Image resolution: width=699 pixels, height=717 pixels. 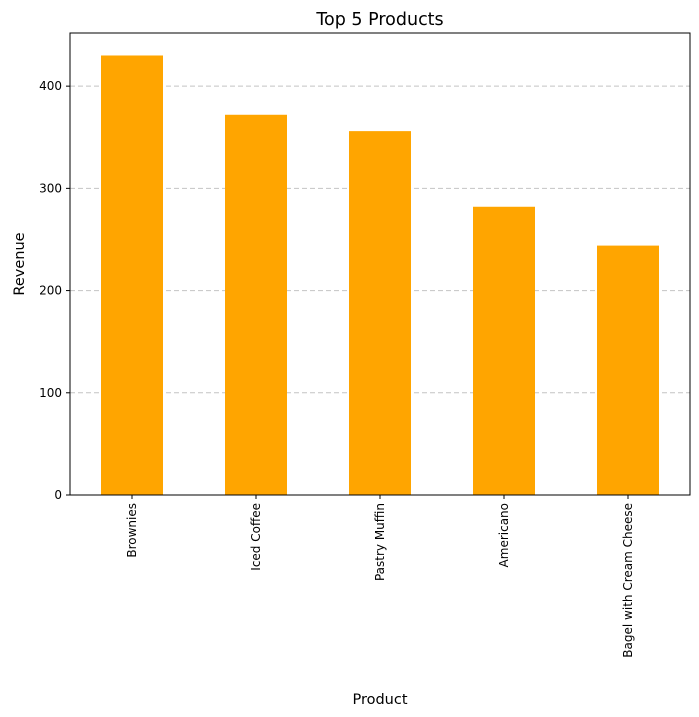 What do you see at coordinates (380, 542) in the screenshot?
I see `x-tick-label: Pastry Muffin` at bounding box center [380, 542].